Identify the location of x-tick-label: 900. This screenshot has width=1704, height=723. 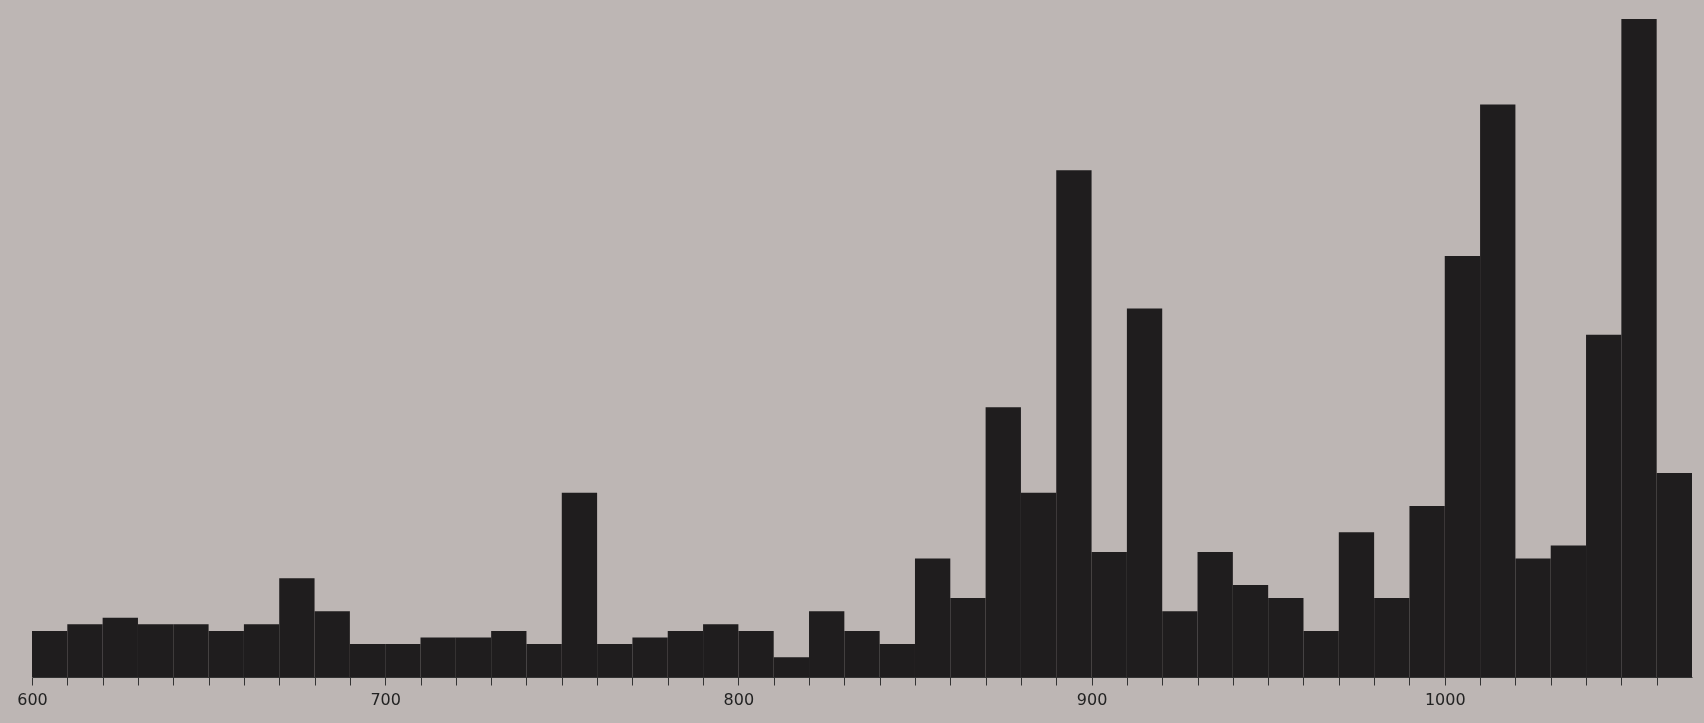
(1092, 699).